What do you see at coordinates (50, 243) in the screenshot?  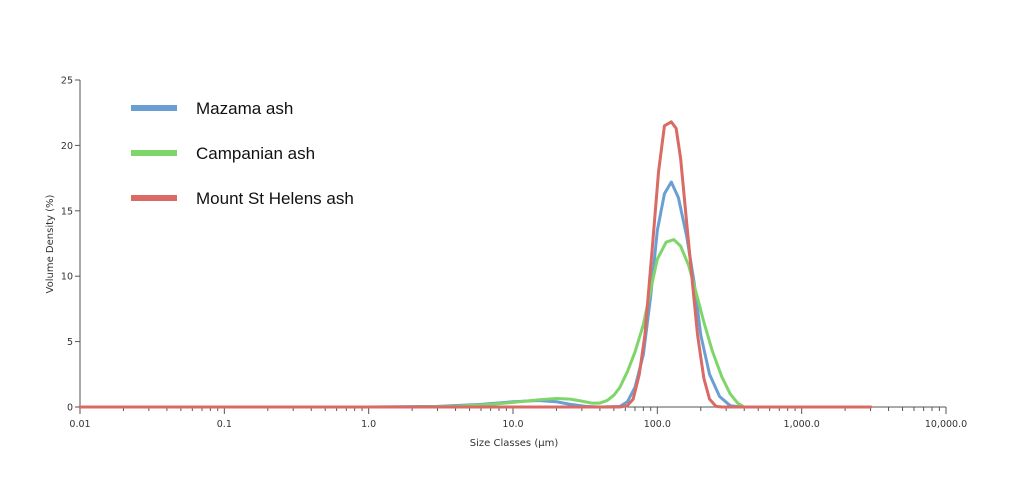 I see `y-axis-title: Volume Density (%)` at bounding box center [50, 243].